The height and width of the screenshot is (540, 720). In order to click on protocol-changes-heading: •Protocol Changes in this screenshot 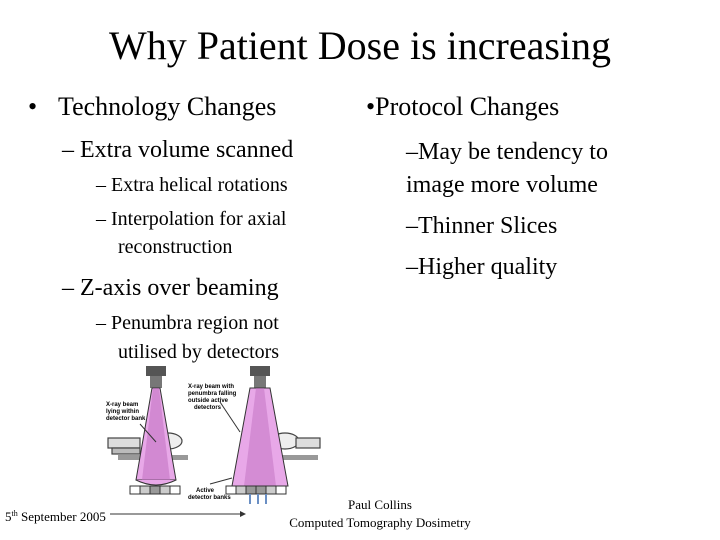, I will do `click(463, 106)`.